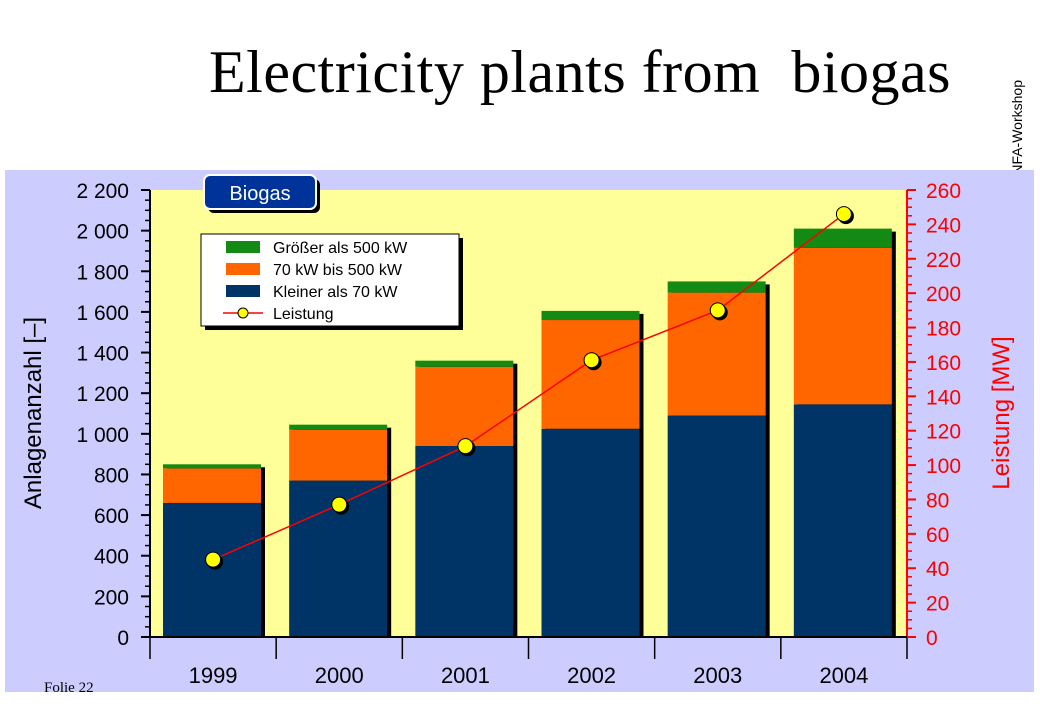  What do you see at coordinates (943, 294) in the screenshot?
I see `y-right-tick-label: 200` at bounding box center [943, 294].